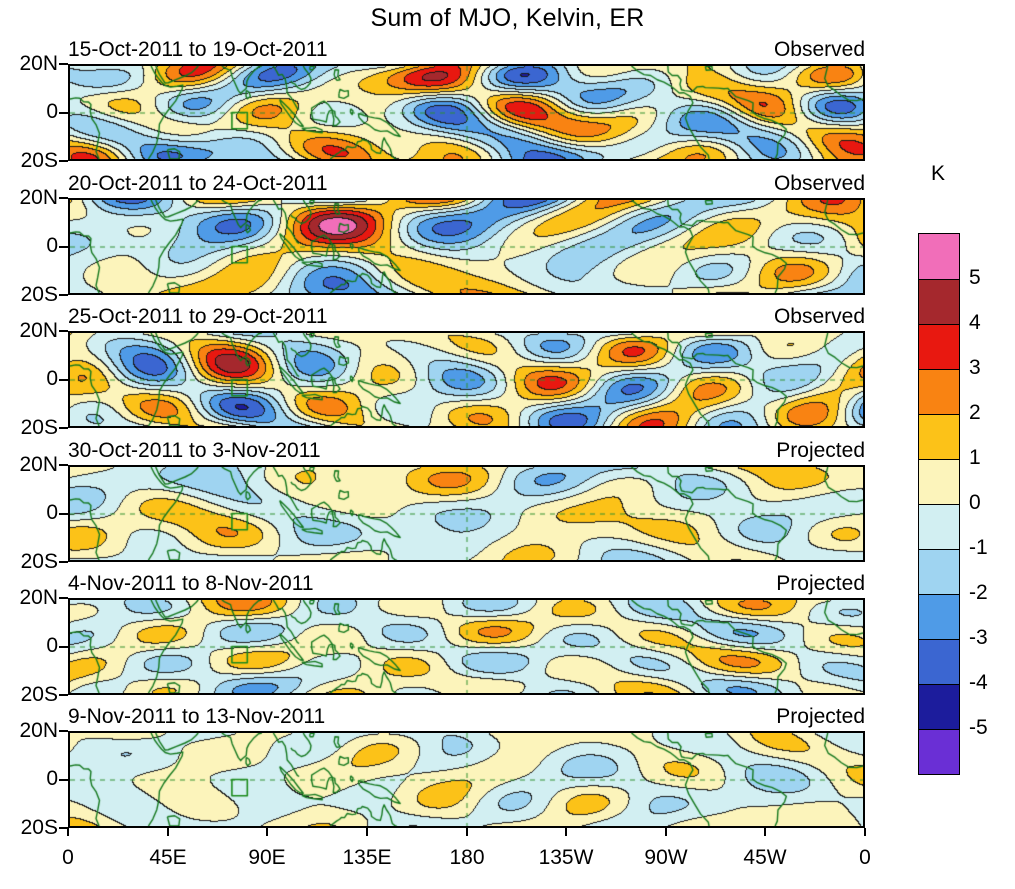 This screenshot has height=889, width=1015. Describe the element at coordinates (467, 857) in the screenshot. I see `x-tick-180: 180` at that location.